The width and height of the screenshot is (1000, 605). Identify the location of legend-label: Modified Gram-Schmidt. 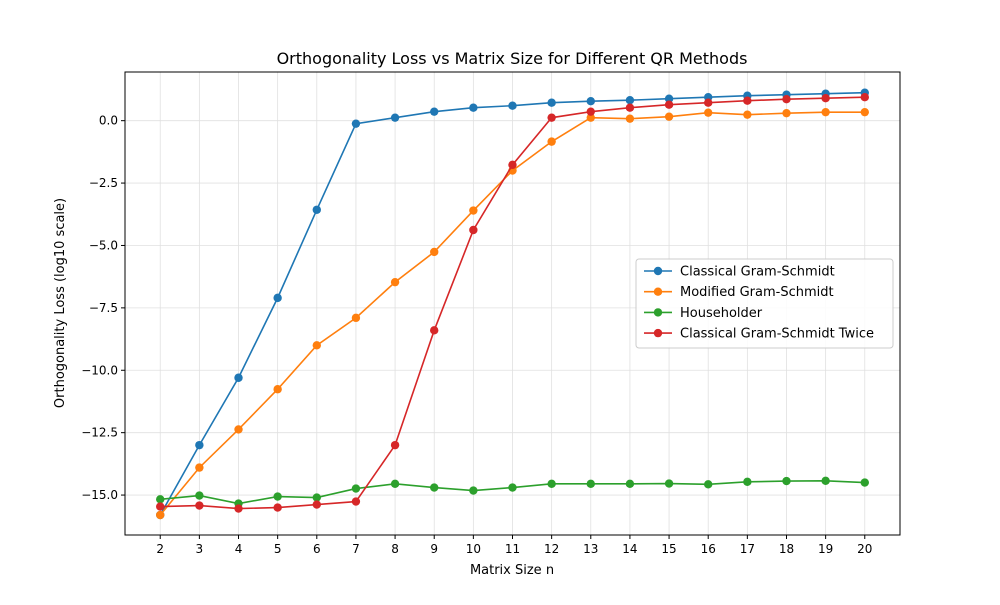
(757, 292).